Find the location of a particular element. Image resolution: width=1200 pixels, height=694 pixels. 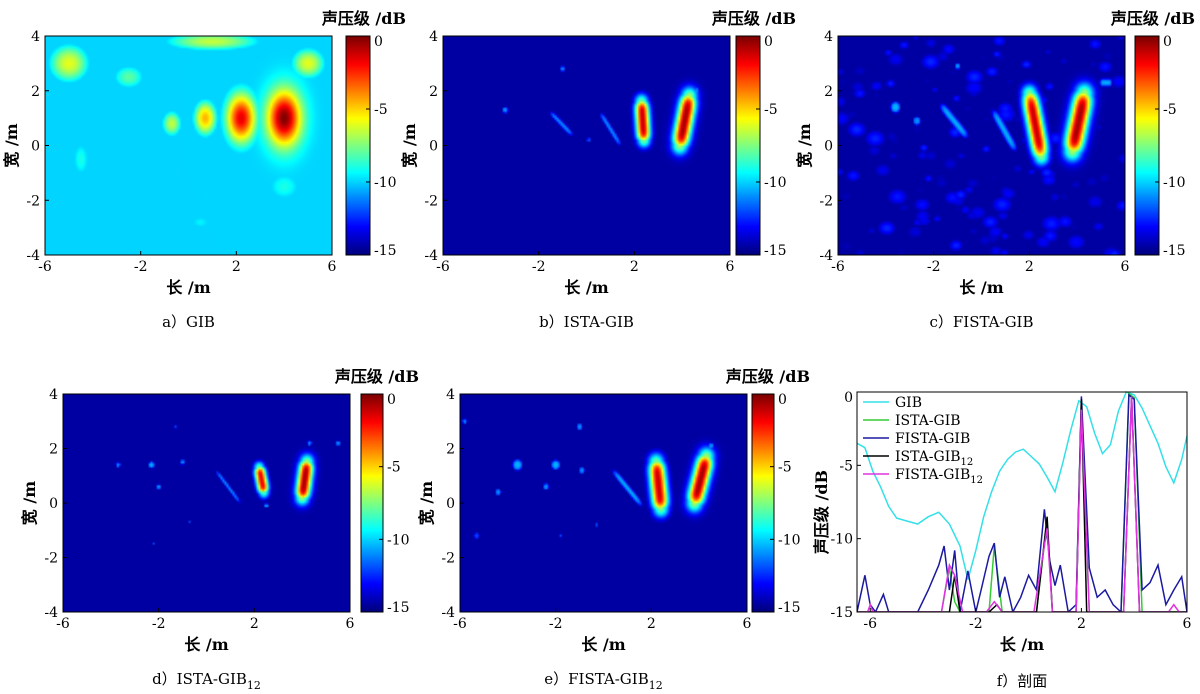

panel-caption: c）FISTA-GIB is located at coordinates (981, 322).